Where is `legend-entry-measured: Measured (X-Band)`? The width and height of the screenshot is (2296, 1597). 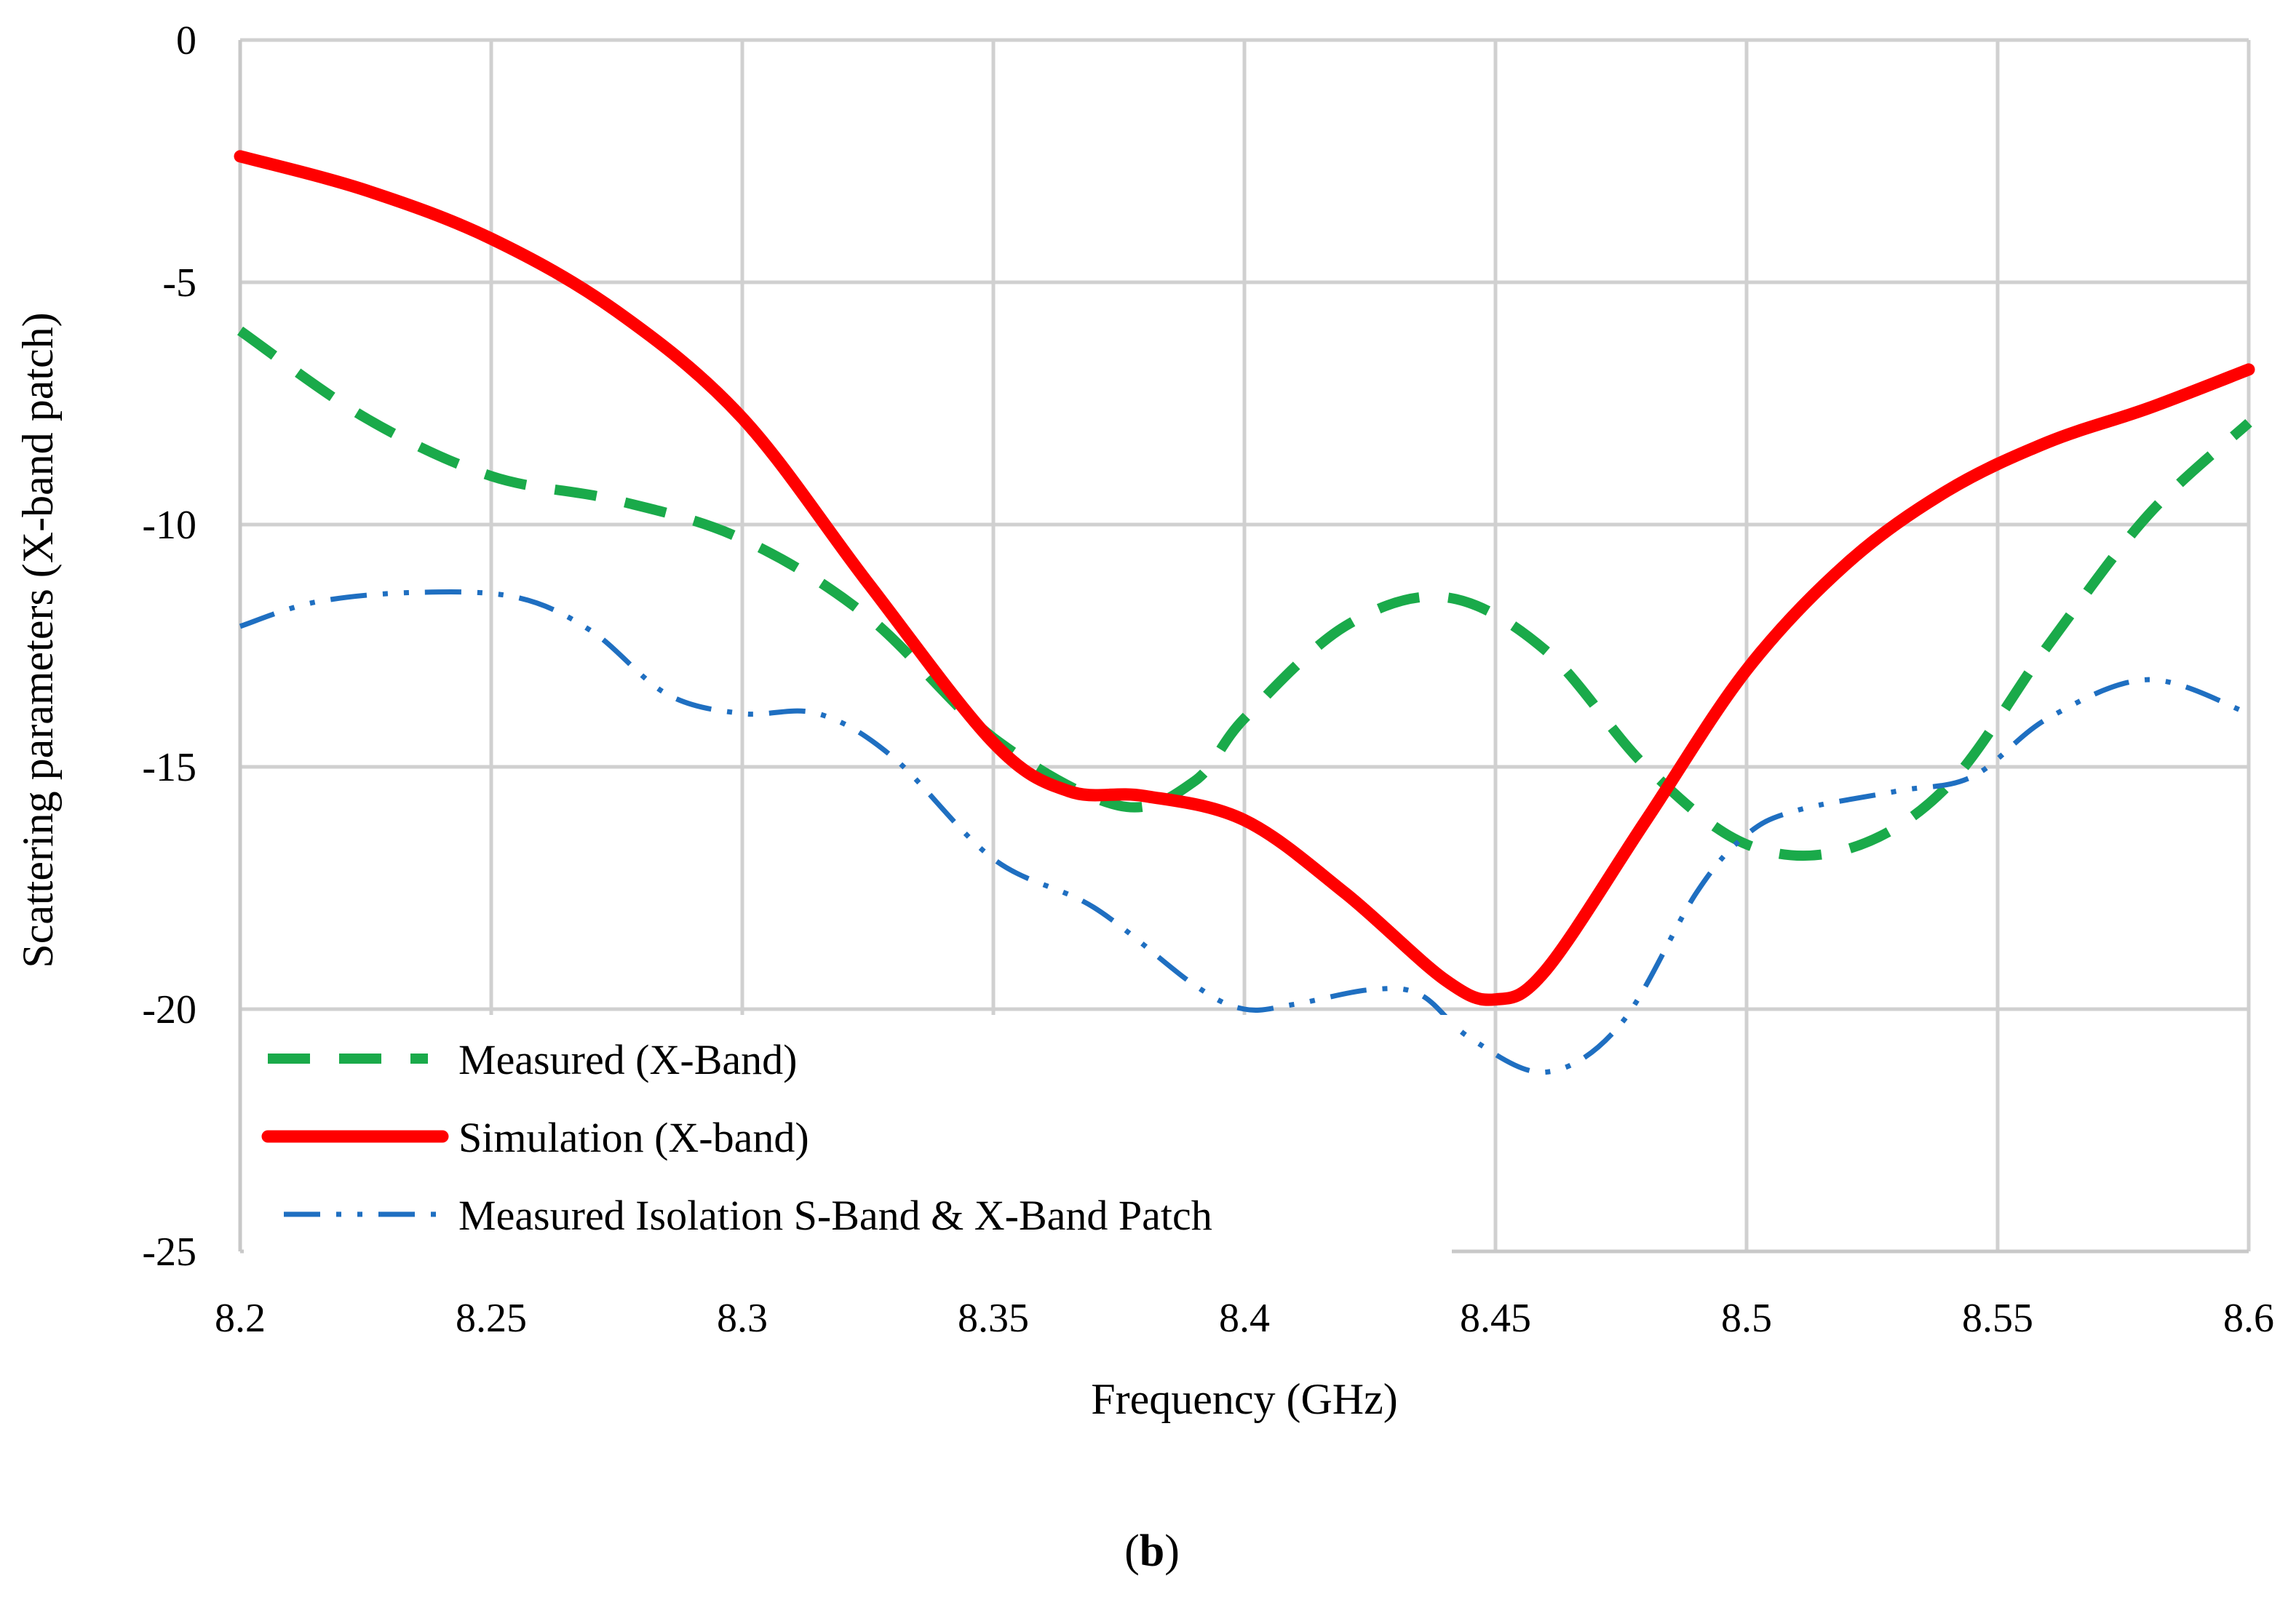 legend-entry-measured: Measured (X-Band) is located at coordinates (532, 1059).